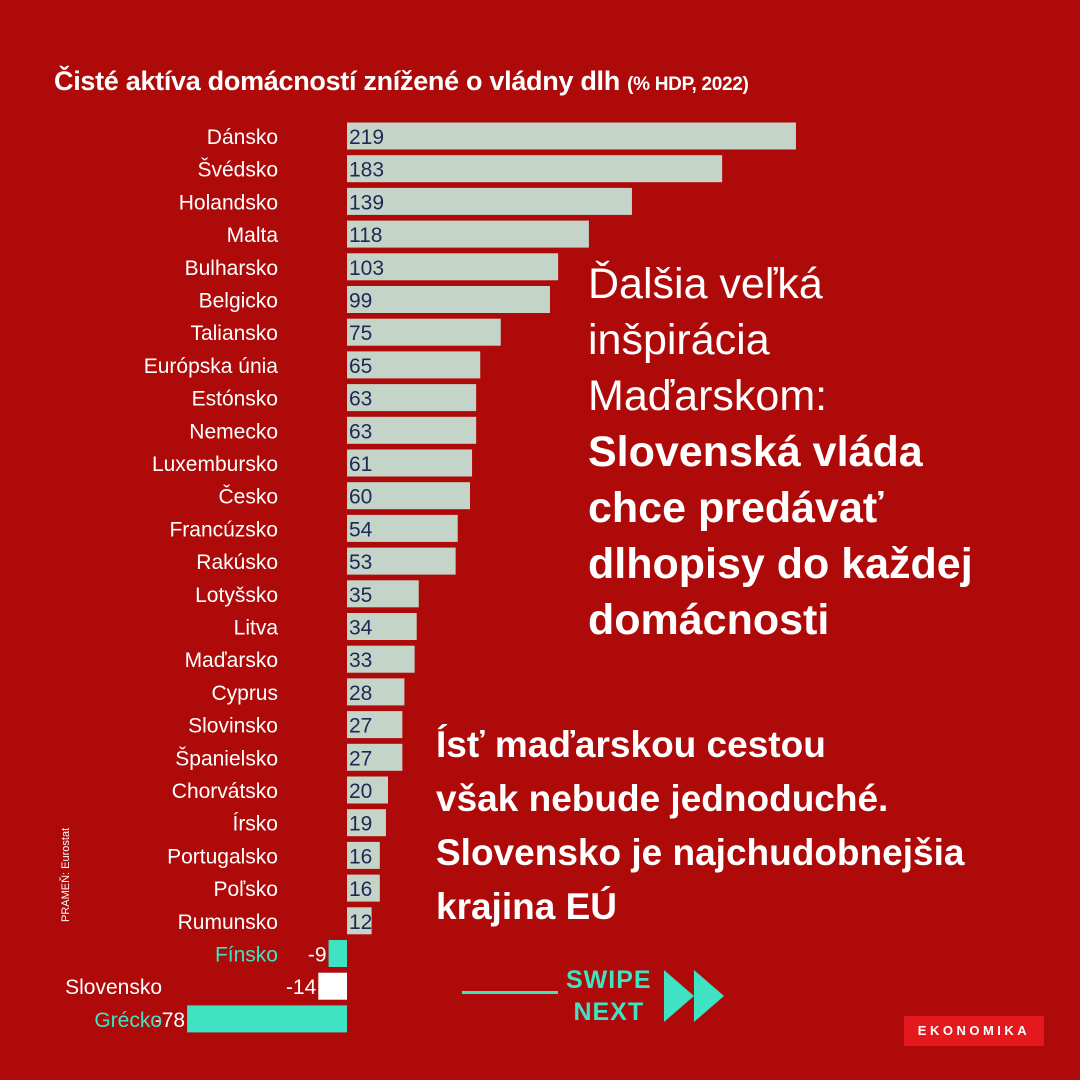 This screenshot has width=1080, height=1080. Describe the element at coordinates (705, 284) in the screenshot. I see `headline-line-1: Ďalšia veľká` at that location.